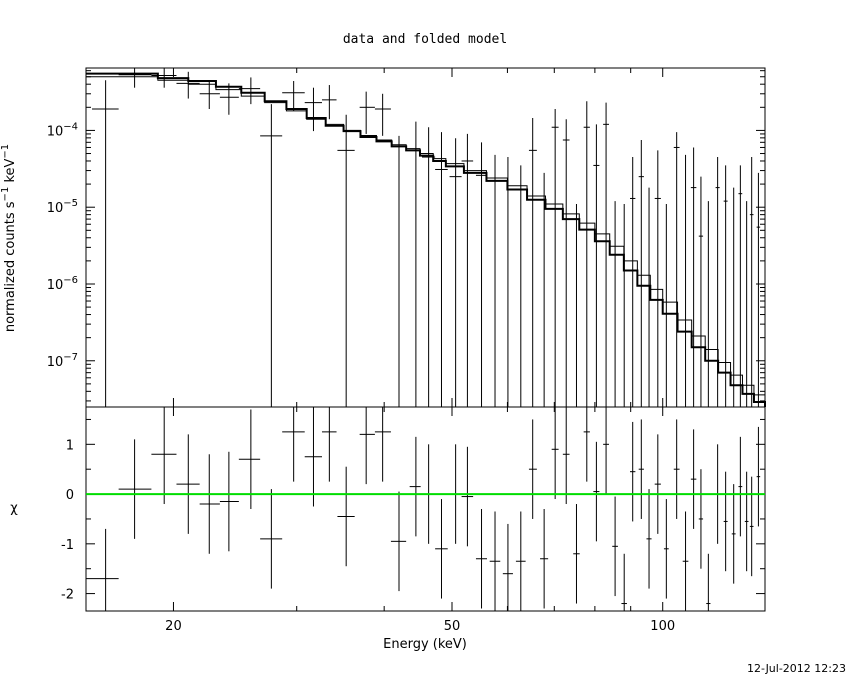  Describe the element at coordinates (62, 207) in the screenshot. I see `y-tick-label: 10⁻⁵` at that location.